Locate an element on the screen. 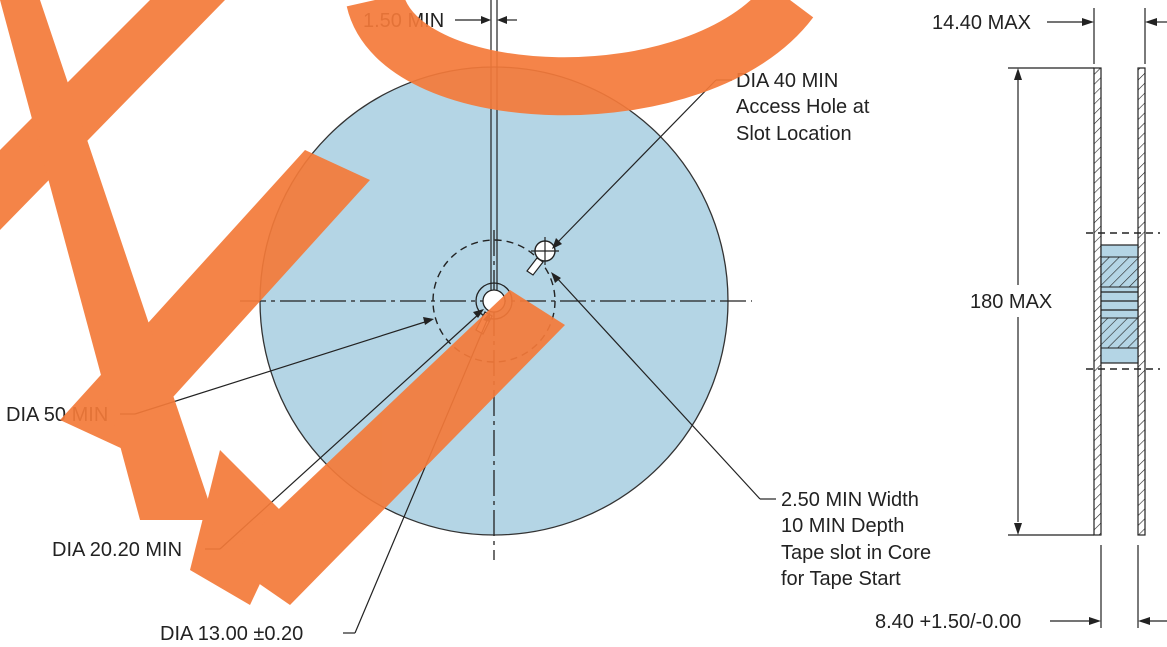  label-tape-slot-3: Tape slot in Core is located at coordinates (856, 553).